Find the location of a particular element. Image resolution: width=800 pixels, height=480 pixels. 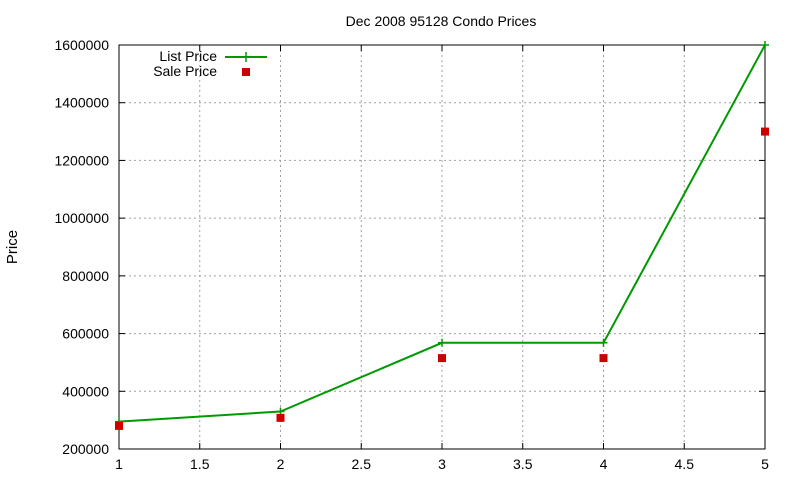

y-tick-label: 1200000 is located at coordinates (81, 160).